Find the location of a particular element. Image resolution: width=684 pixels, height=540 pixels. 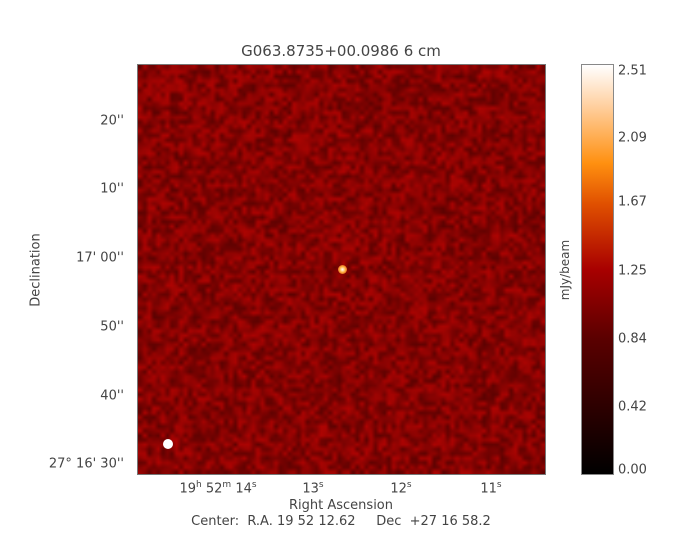

colorbar-tick: 2.09 is located at coordinates (632, 138).